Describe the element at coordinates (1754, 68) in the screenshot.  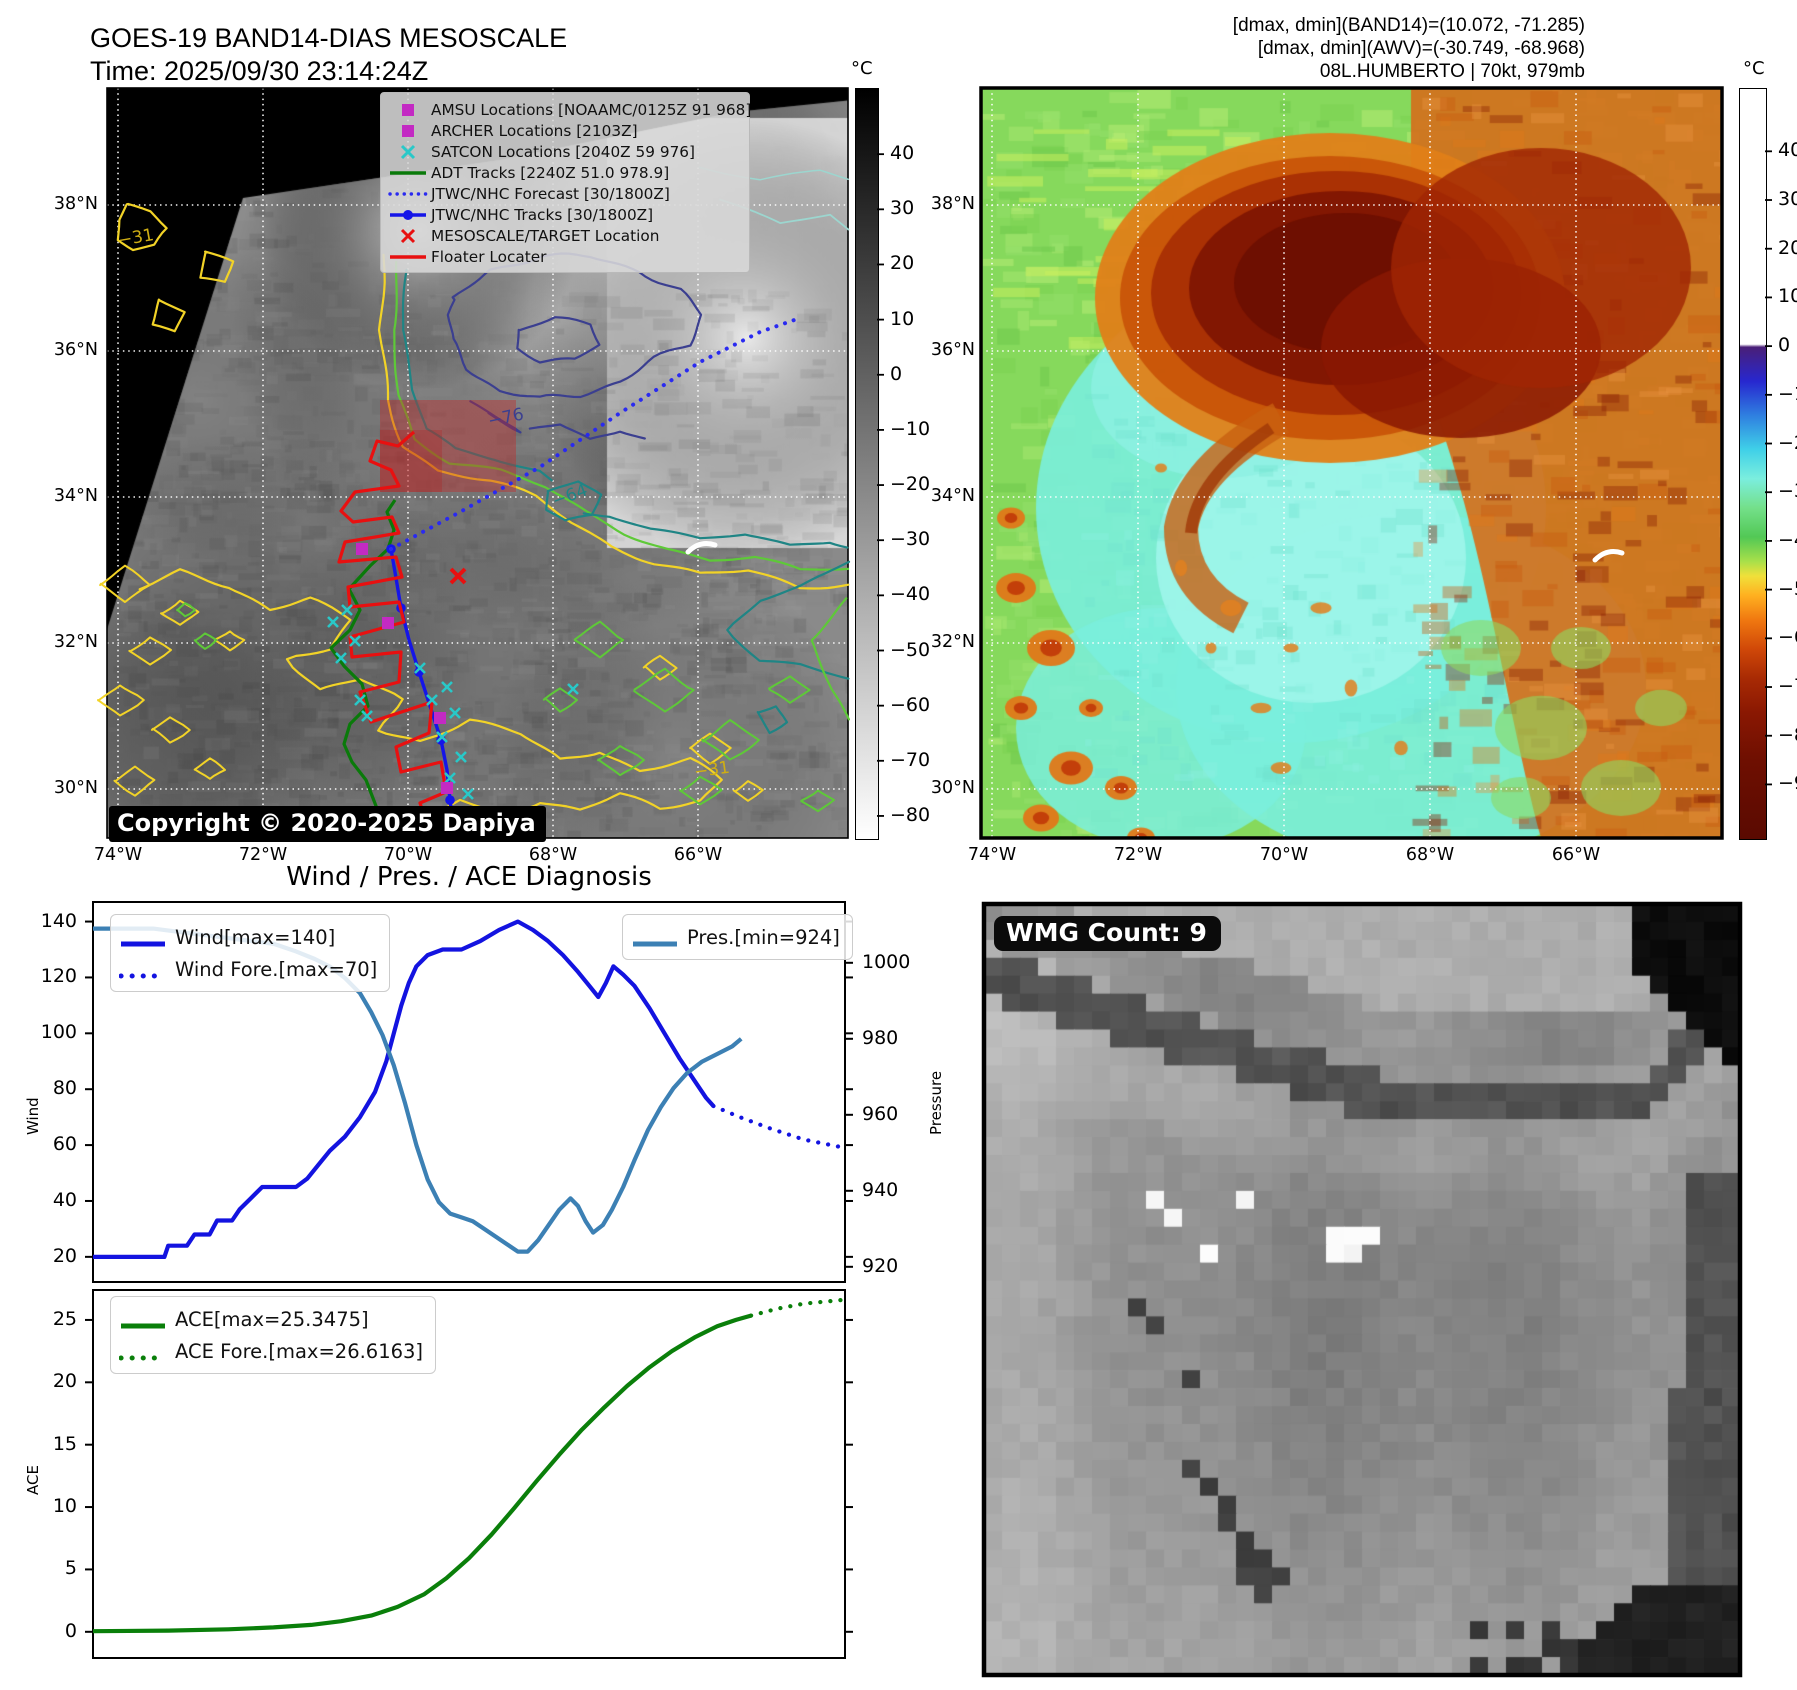
I see `right-colorbar-unit: °C` at that location.